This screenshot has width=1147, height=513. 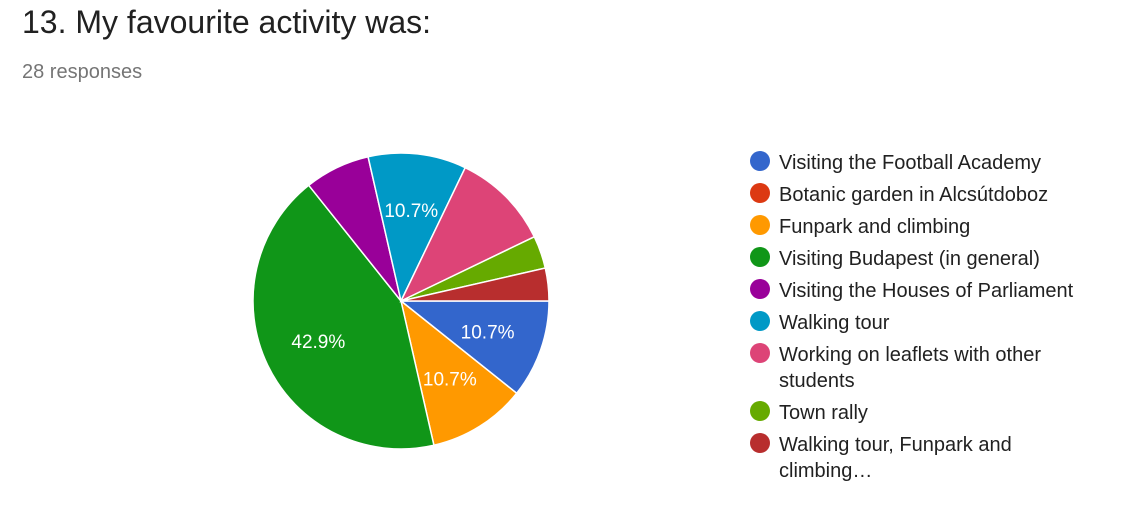 I want to click on legend-item-0: Visiting the Football Academy, so click(x=929, y=163).